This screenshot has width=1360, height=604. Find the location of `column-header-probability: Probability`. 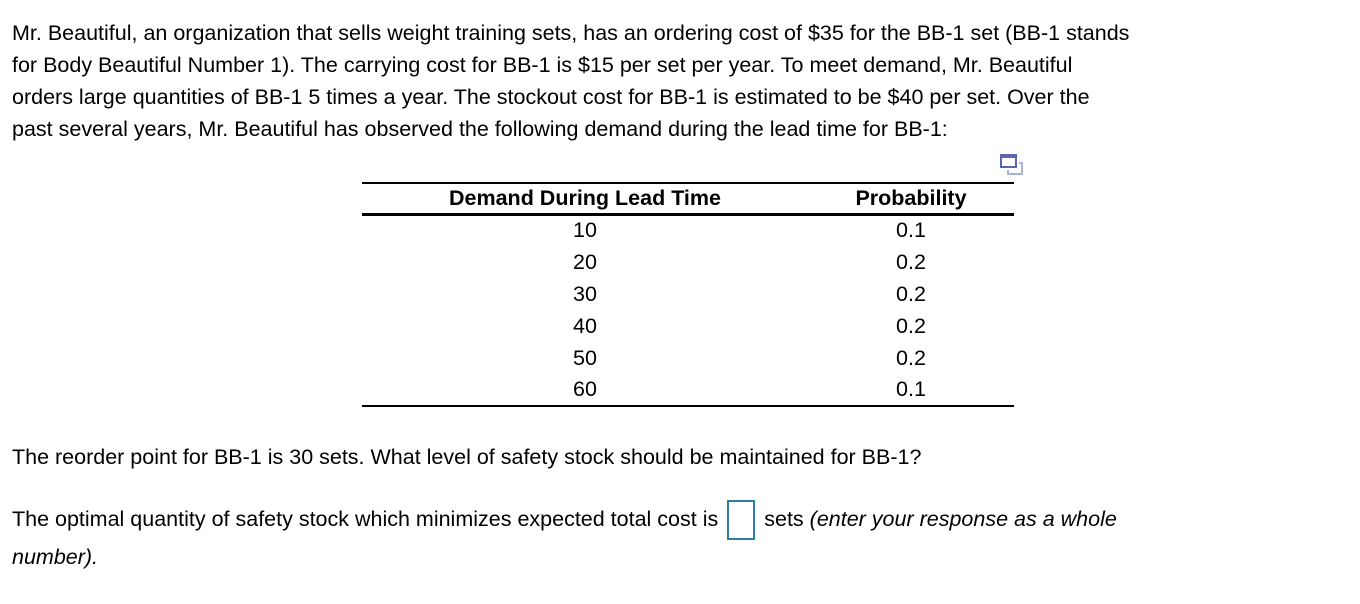

column-header-probability: Probability is located at coordinates (911, 197).